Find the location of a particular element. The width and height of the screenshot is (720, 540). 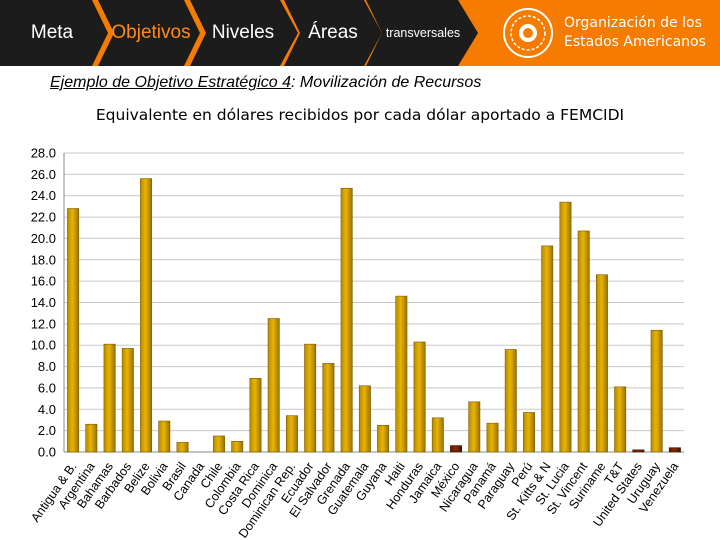

bar-antigua-b- is located at coordinates (73, 330).